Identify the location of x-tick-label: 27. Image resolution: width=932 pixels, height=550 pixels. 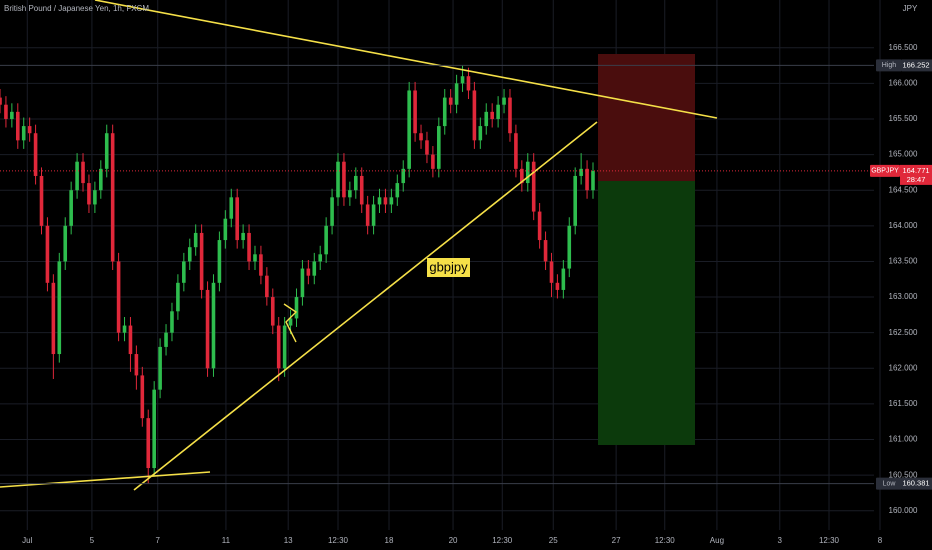
(616, 540).